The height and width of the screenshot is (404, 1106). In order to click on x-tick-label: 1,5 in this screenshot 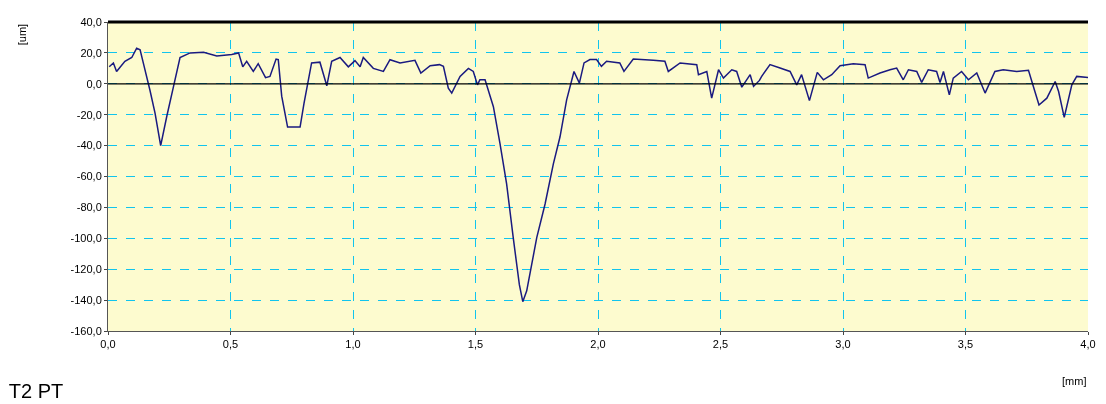, I will do `click(475, 344)`.